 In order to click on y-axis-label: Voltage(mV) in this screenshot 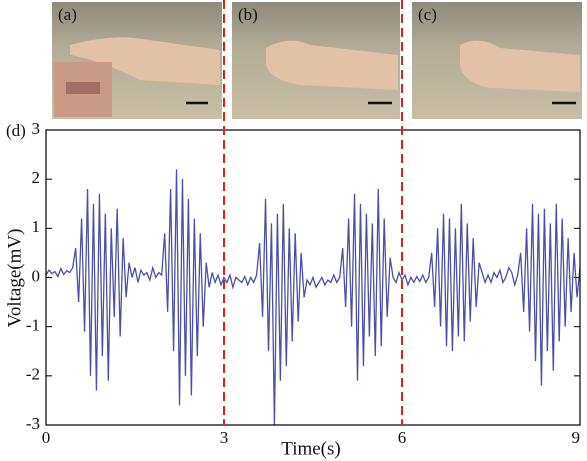, I will do `click(14, 278)`.